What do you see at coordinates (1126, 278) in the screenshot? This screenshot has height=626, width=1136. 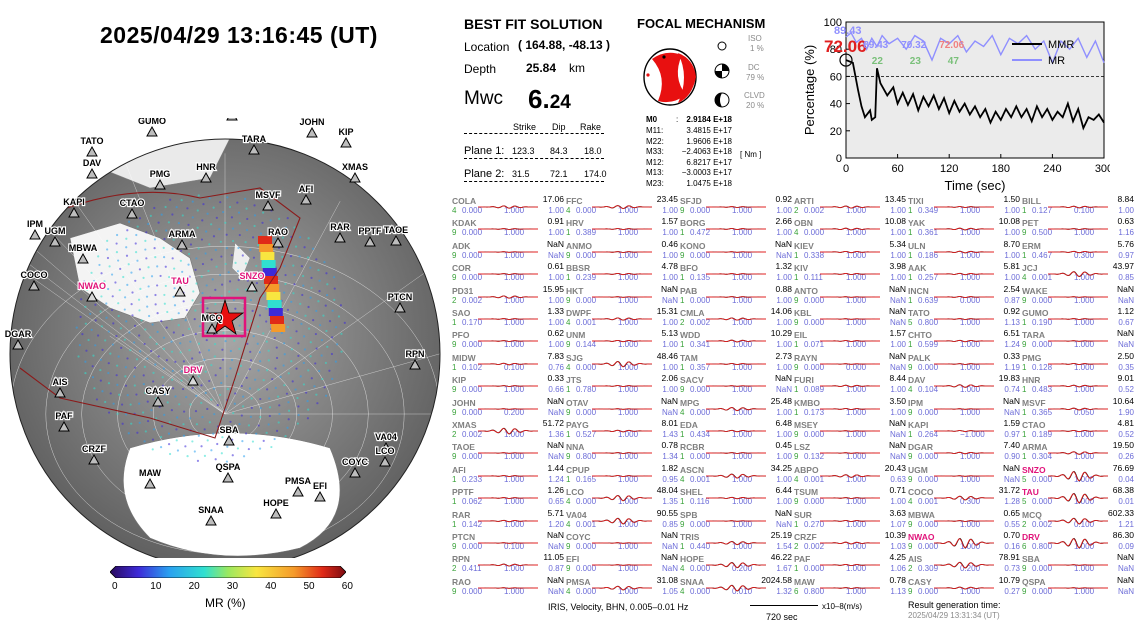 I see `station-scale: 0.85` at bounding box center [1126, 278].